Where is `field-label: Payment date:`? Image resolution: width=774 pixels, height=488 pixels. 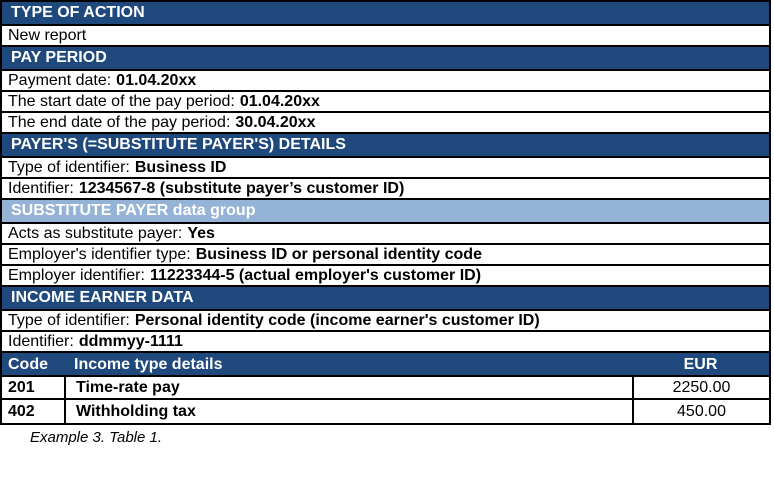 field-label: Payment date: is located at coordinates (60, 80).